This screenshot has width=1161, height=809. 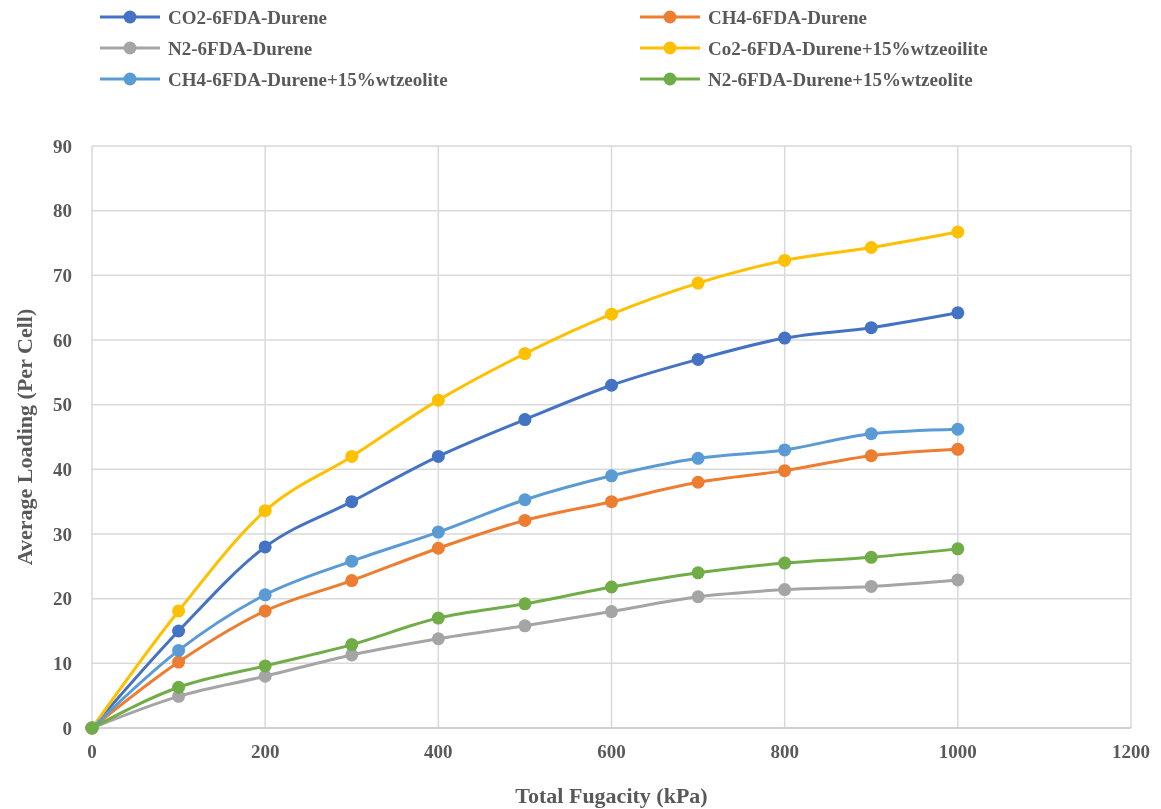 What do you see at coordinates (92, 751) in the screenshot?
I see `x-tick-label: 0` at bounding box center [92, 751].